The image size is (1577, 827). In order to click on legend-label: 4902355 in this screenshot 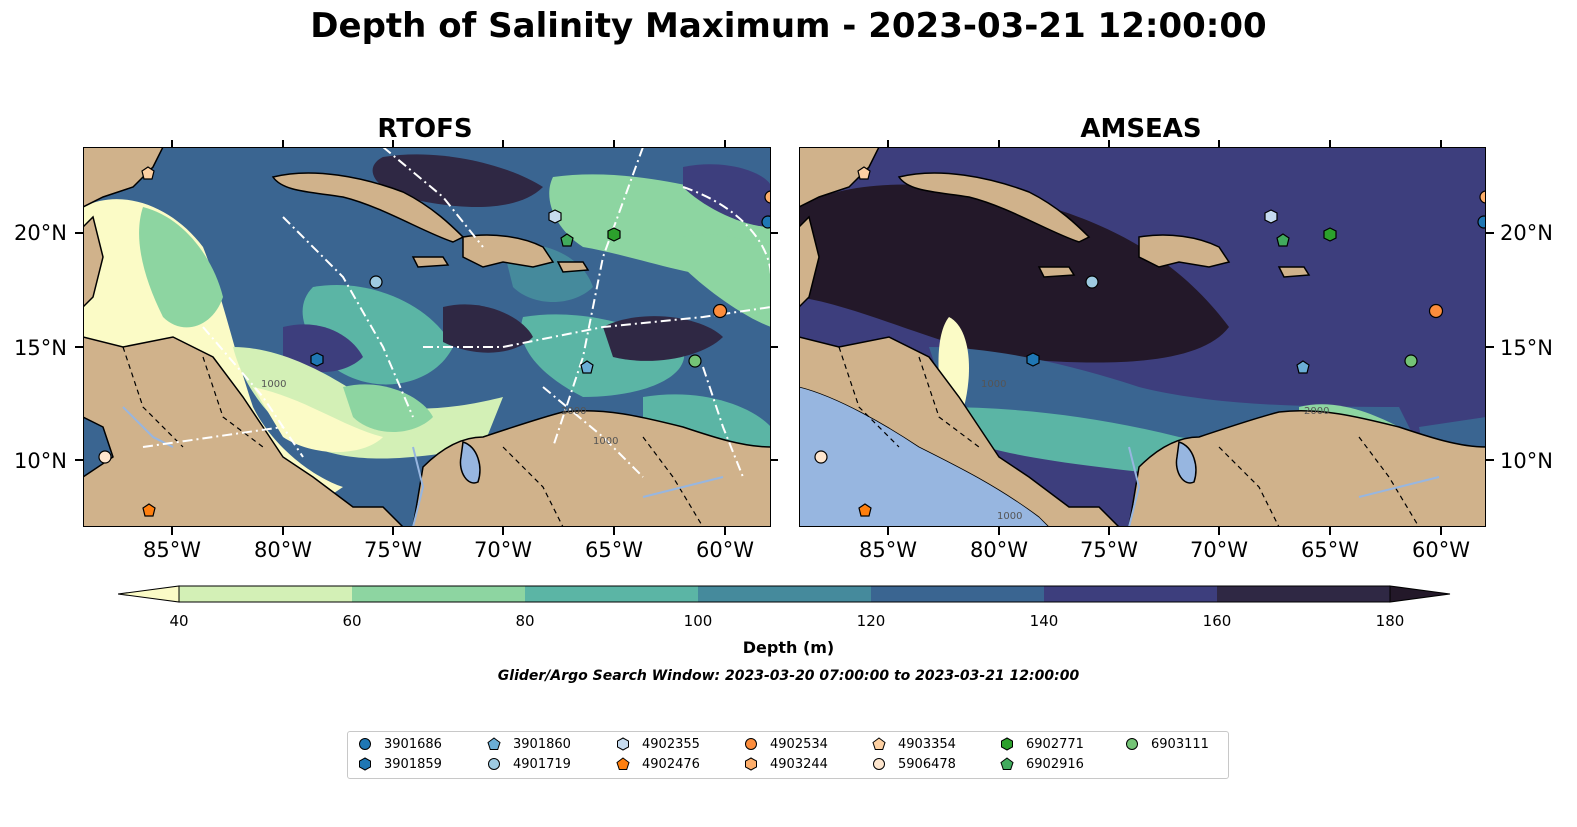, I will do `click(671, 744)`.